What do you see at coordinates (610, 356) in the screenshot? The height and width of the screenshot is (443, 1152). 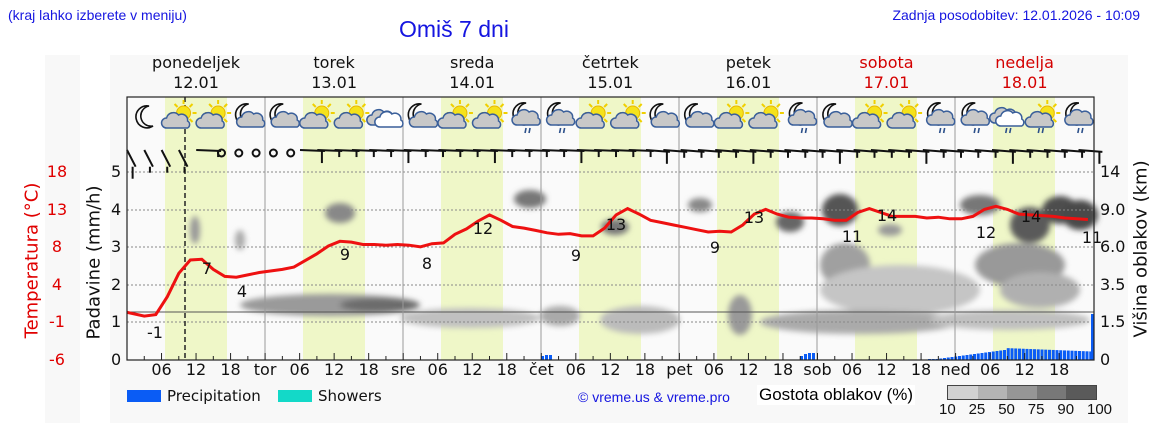 I see `x-tick-marks` at bounding box center [610, 356].